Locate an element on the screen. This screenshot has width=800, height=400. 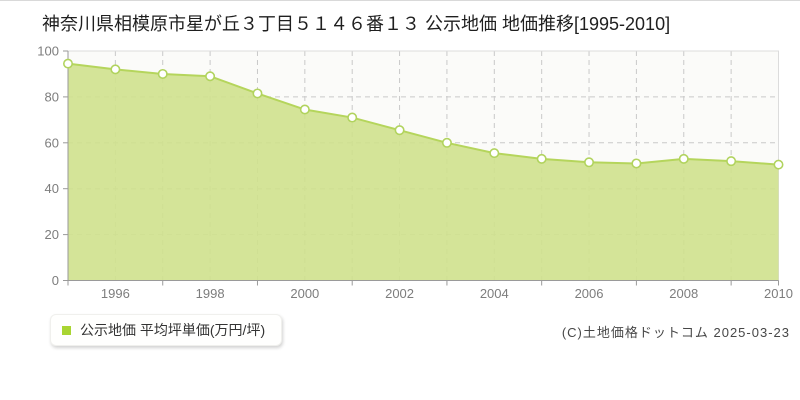
x-axis-label: 2010 is located at coordinates (778, 293).